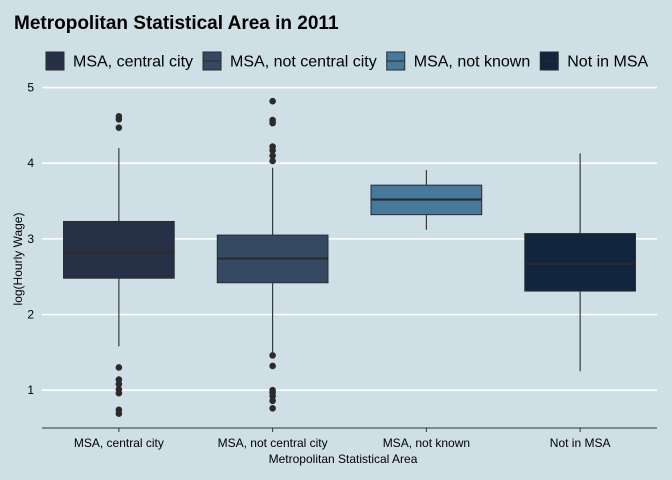  What do you see at coordinates (176, 23) in the screenshot?
I see `chart-title: Metropolitan Statistical Area in 2011` at bounding box center [176, 23].